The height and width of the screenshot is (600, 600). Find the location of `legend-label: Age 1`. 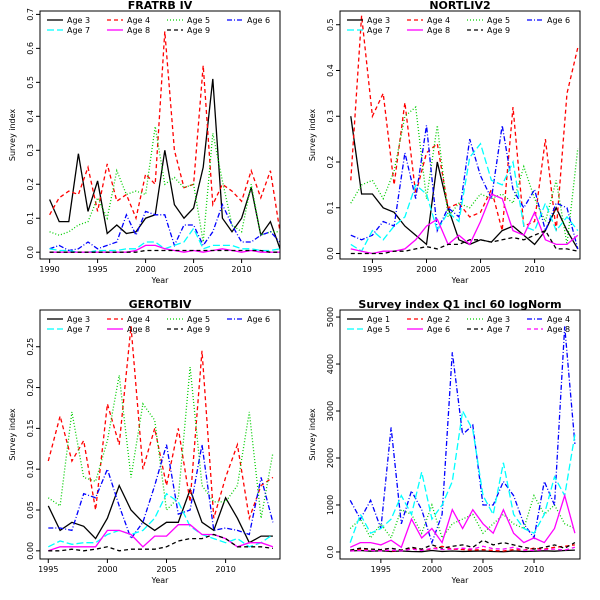

legend-label: Age 1 is located at coordinates (378, 319).